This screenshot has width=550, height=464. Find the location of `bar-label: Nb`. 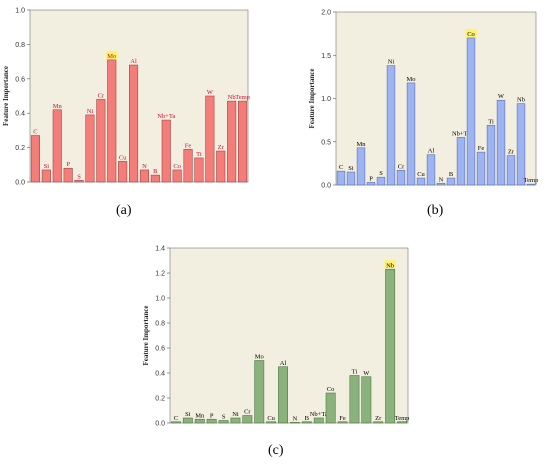

bar-label: Nb is located at coordinates (232, 97).